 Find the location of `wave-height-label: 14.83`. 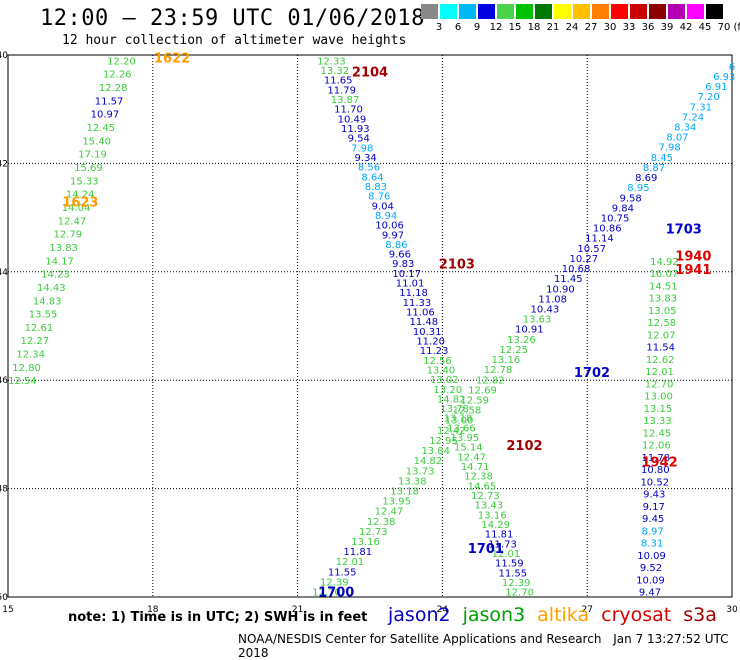

wave-height-label: 14.83 is located at coordinates (47, 301).